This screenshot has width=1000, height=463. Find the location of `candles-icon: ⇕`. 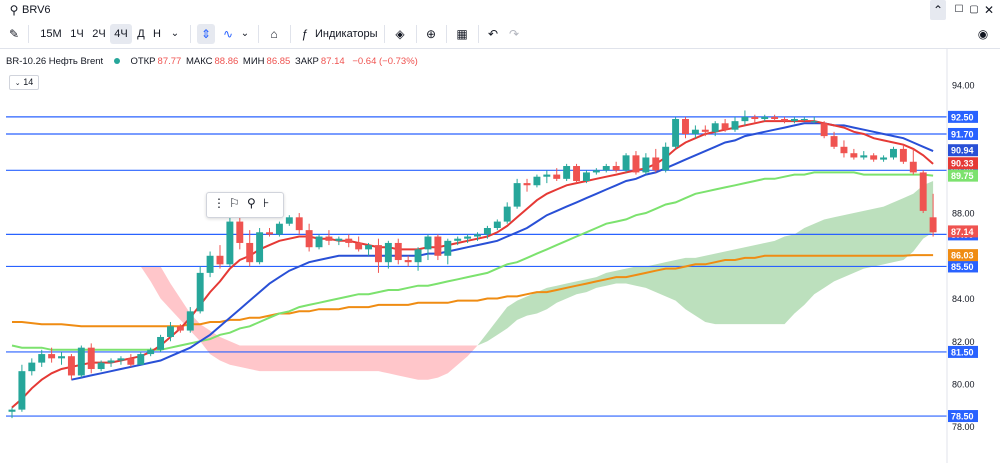

candles-icon: ⇕ is located at coordinates (206, 34).